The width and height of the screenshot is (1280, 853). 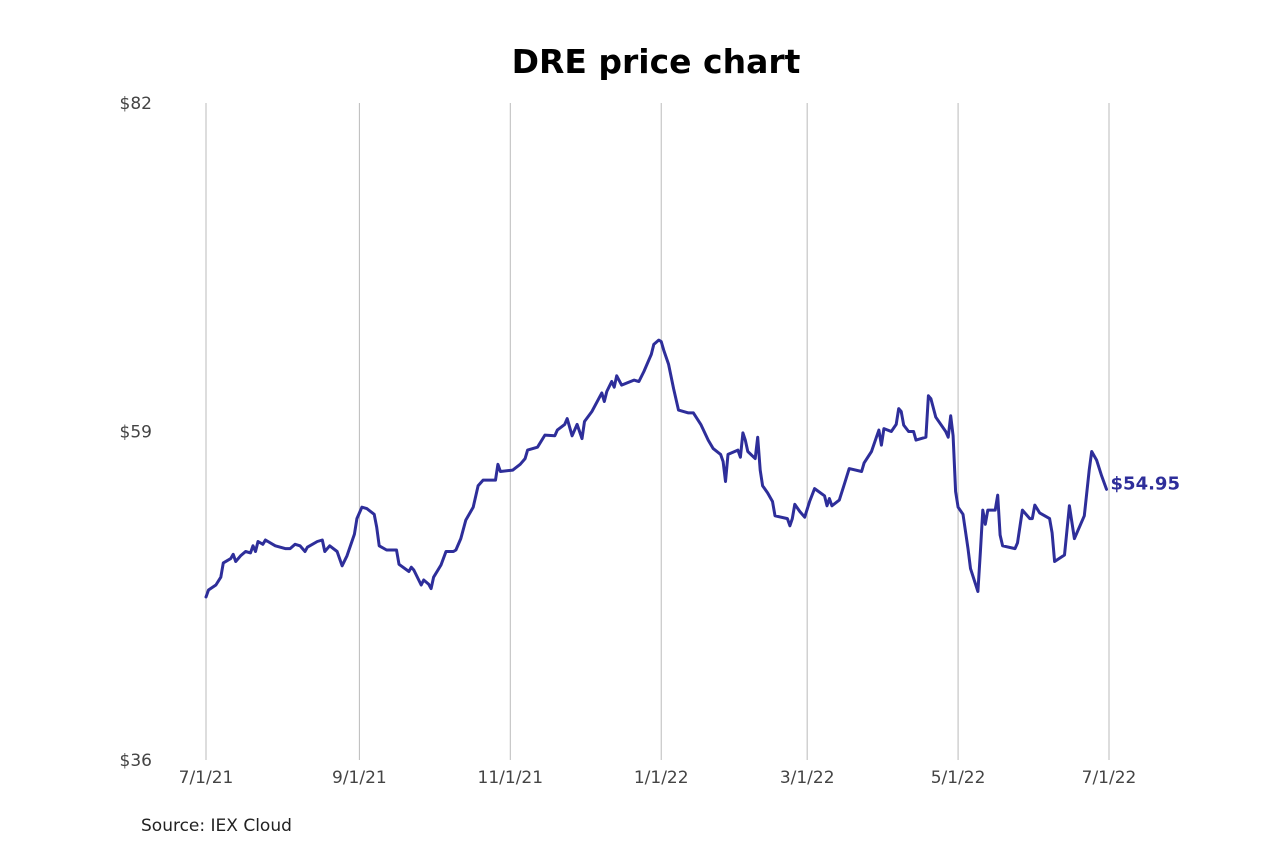 What do you see at coordinates (511, 778) in the screenshot?
I see `x-tick-label: 11/1/21` at bounding box center [511, 778].